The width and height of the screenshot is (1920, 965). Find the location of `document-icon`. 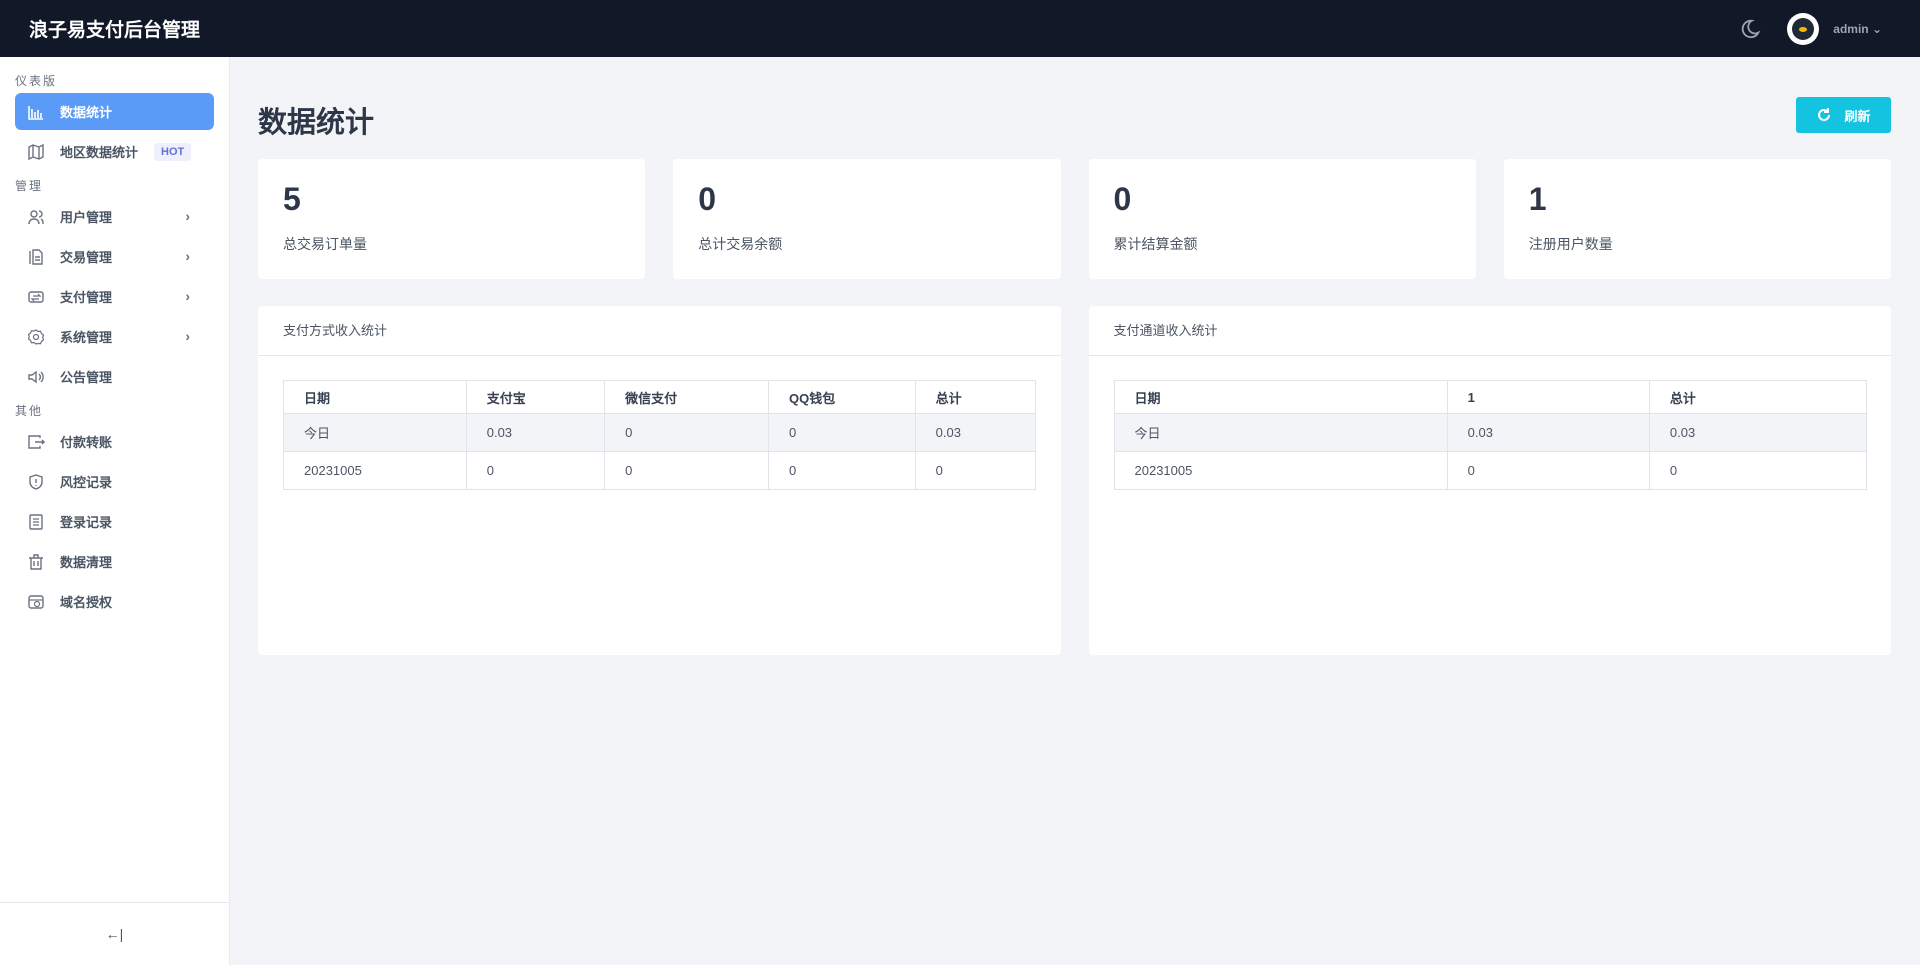

document-icon is located at coordinates (36, 256).